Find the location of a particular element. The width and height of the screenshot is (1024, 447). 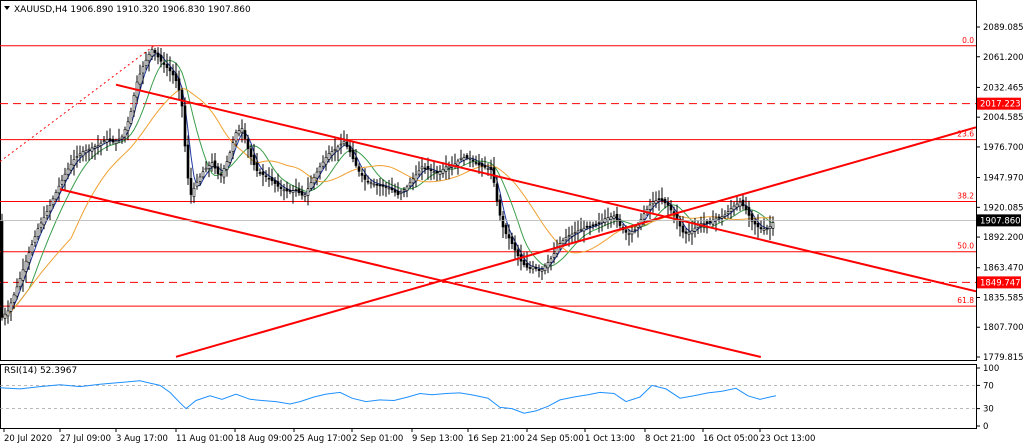

fib-level-label: 61.8 is located at coordinates (965, 300).